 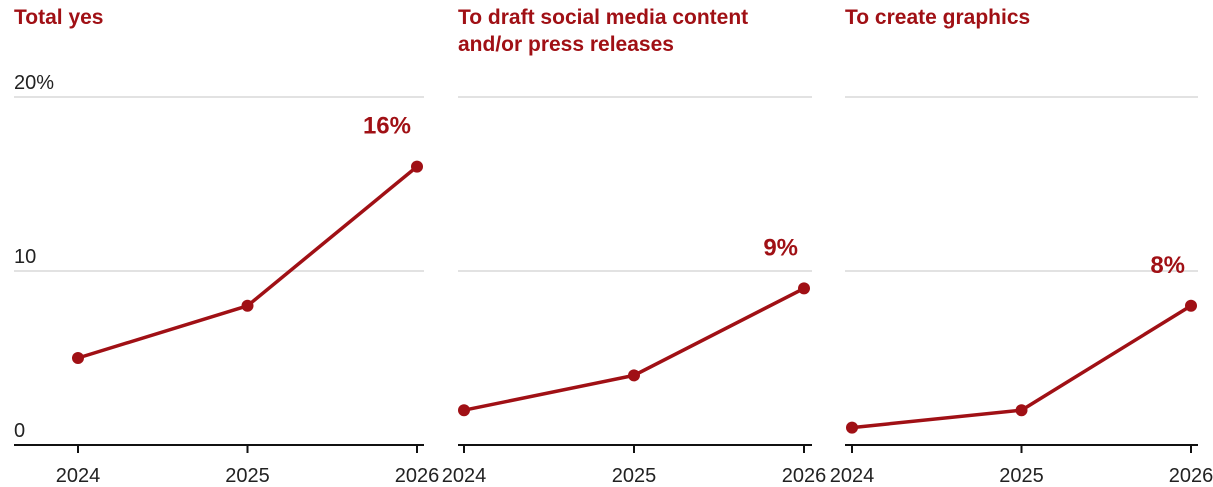 I want to click on panel-title: Total yes, so click(x=58, y=17).